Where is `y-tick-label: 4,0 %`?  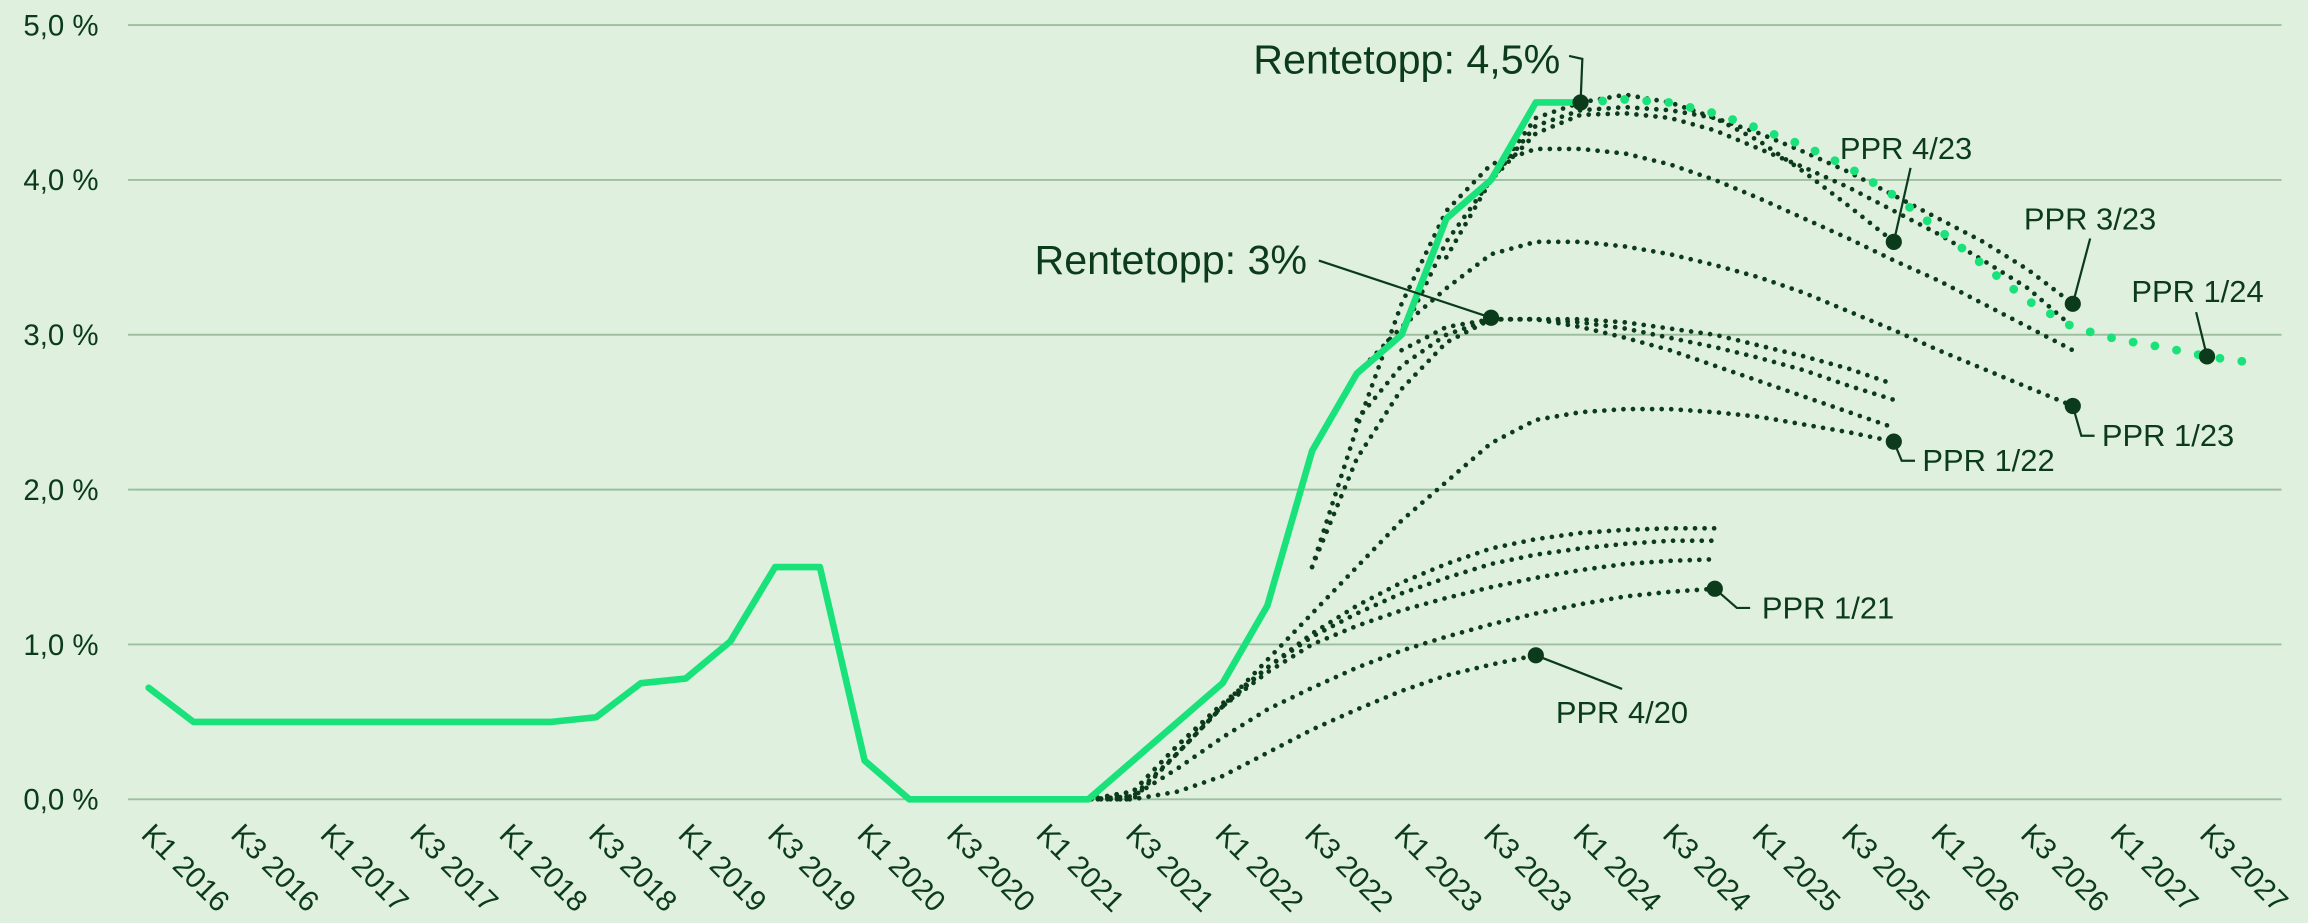
y-tick-label: 4,0 % is located at coordinates (60, 180).